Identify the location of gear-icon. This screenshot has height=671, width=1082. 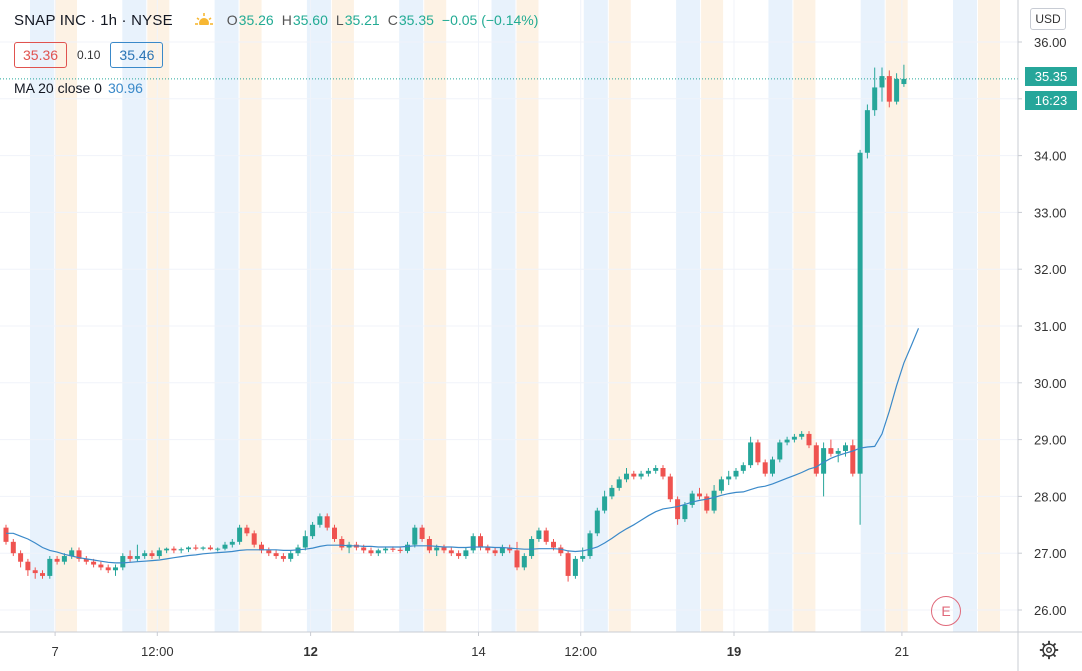
(1049, 650).